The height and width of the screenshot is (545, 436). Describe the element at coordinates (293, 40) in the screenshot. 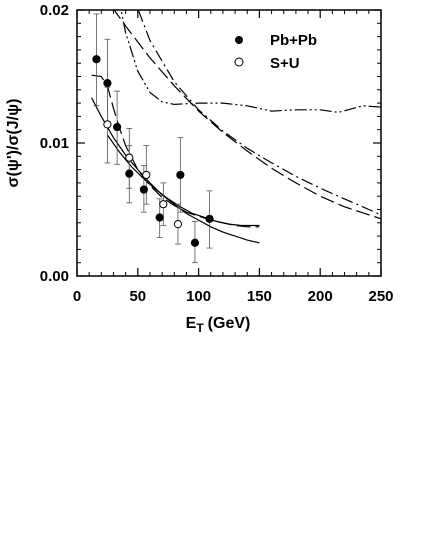

I see `legend-label-pbpb: Pb+Pb` at that location.